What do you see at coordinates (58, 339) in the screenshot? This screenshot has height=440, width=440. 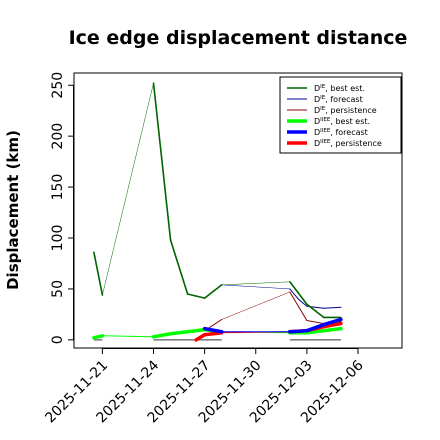 I see `y-tick-label: 0` at bounding box center [58, 339].